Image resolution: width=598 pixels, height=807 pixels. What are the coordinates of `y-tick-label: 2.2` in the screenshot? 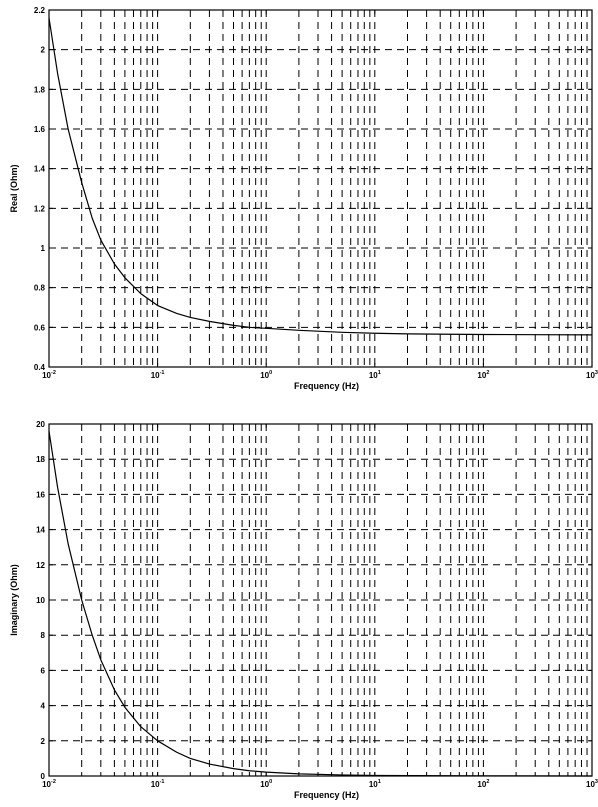 It's located at (40, 10).